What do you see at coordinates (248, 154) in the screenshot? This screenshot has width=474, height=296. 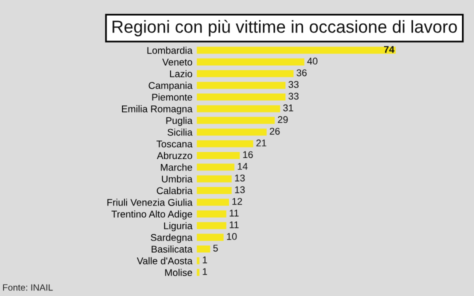 I see `data-label: 16` at bounding box center [248, 154].